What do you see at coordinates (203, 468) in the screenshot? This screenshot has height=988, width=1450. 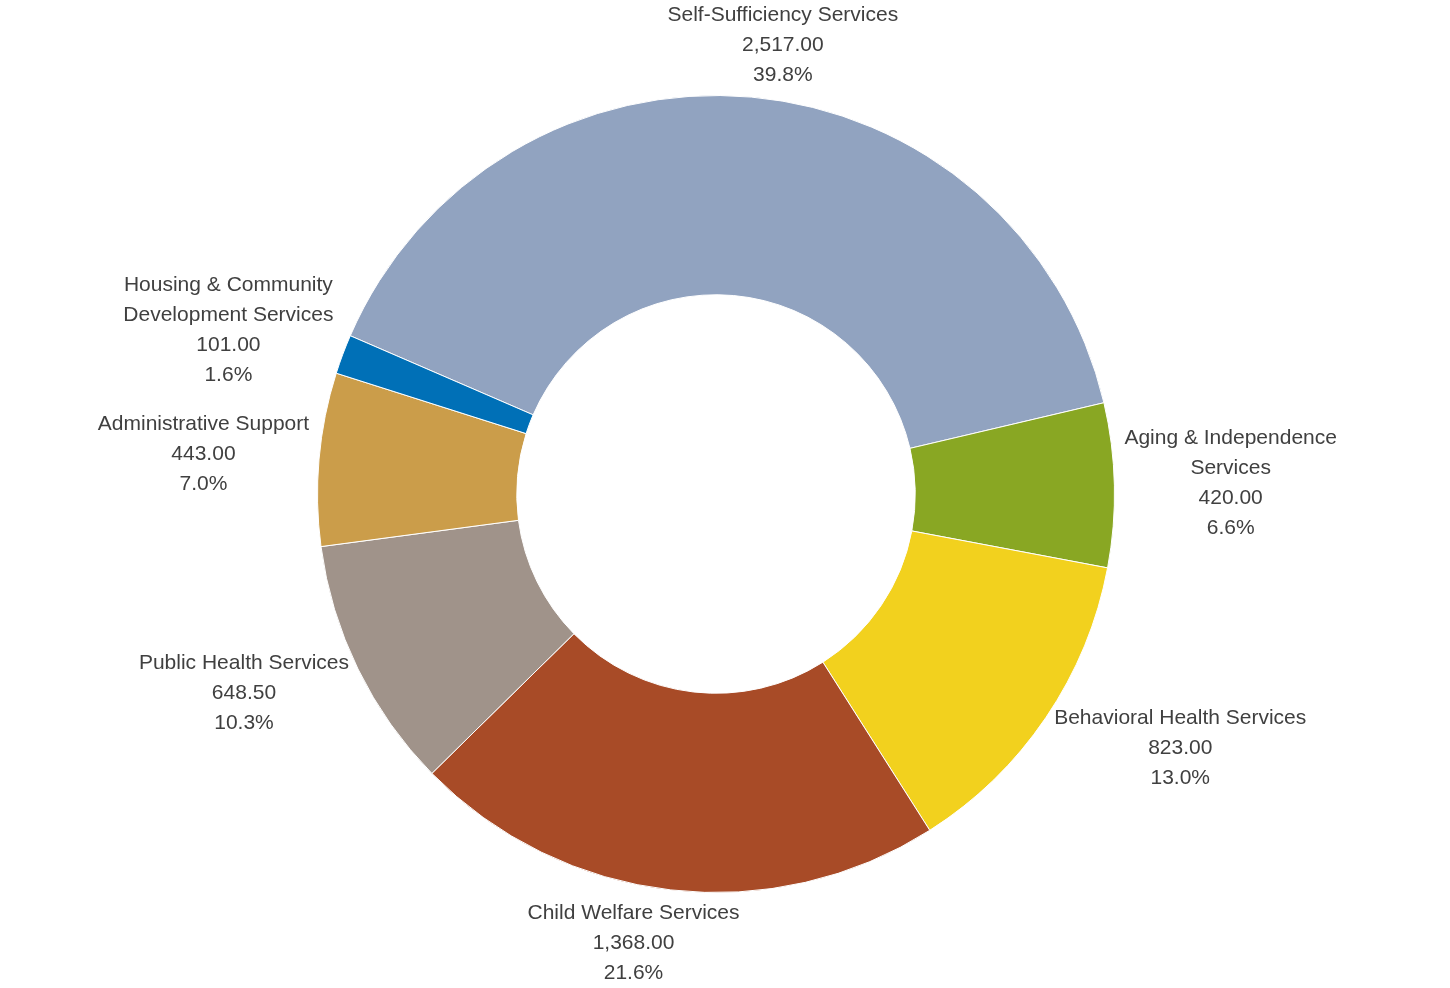 I see `data-label: 443.00 7.0%` at bounding box center [203, 468].